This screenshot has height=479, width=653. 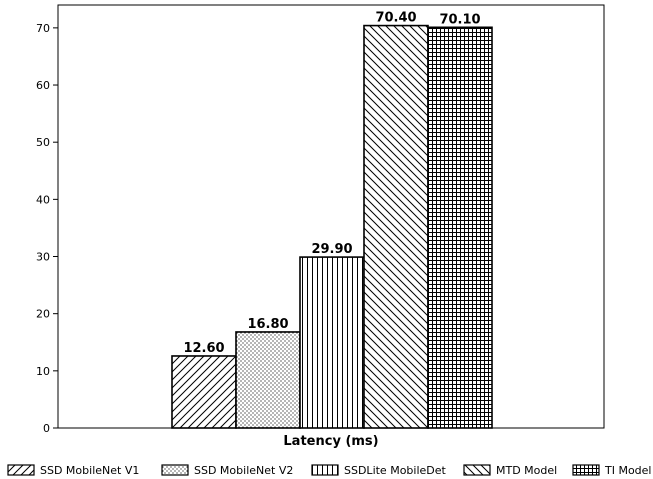 What do you see at coordinates (43, 371) in the screenshot?
I see `y-tick-label: 10` at bounding box center [43, 371].